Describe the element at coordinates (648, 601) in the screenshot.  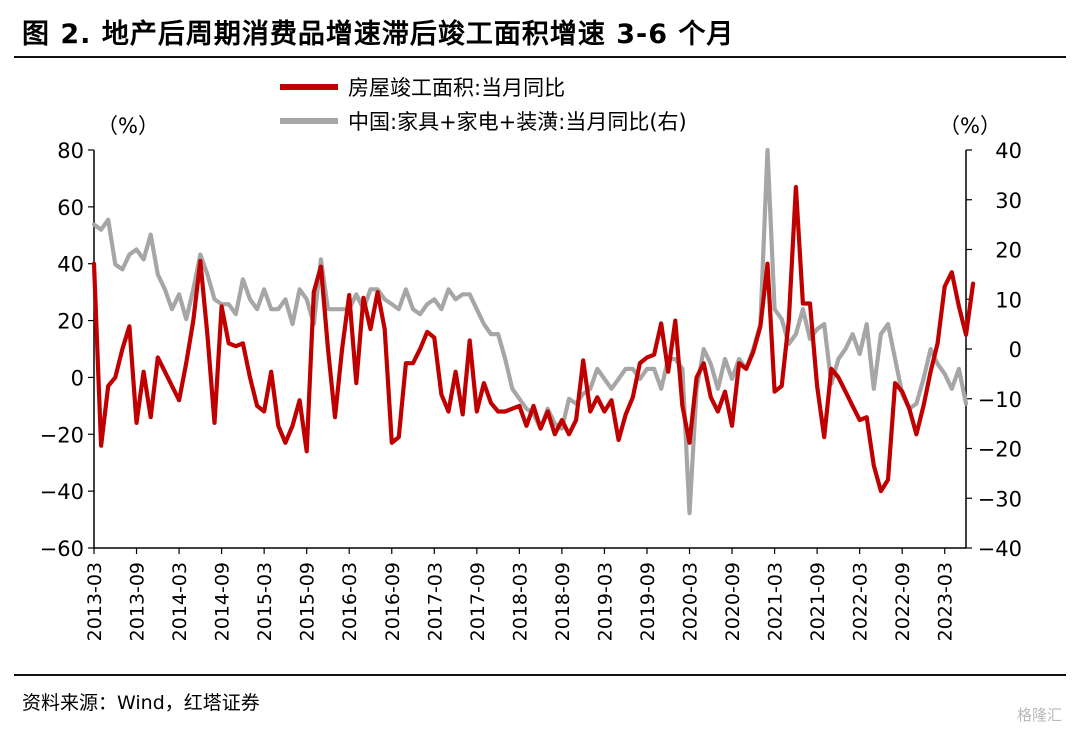
I see `x-tick-label: 2019-09` at that location.